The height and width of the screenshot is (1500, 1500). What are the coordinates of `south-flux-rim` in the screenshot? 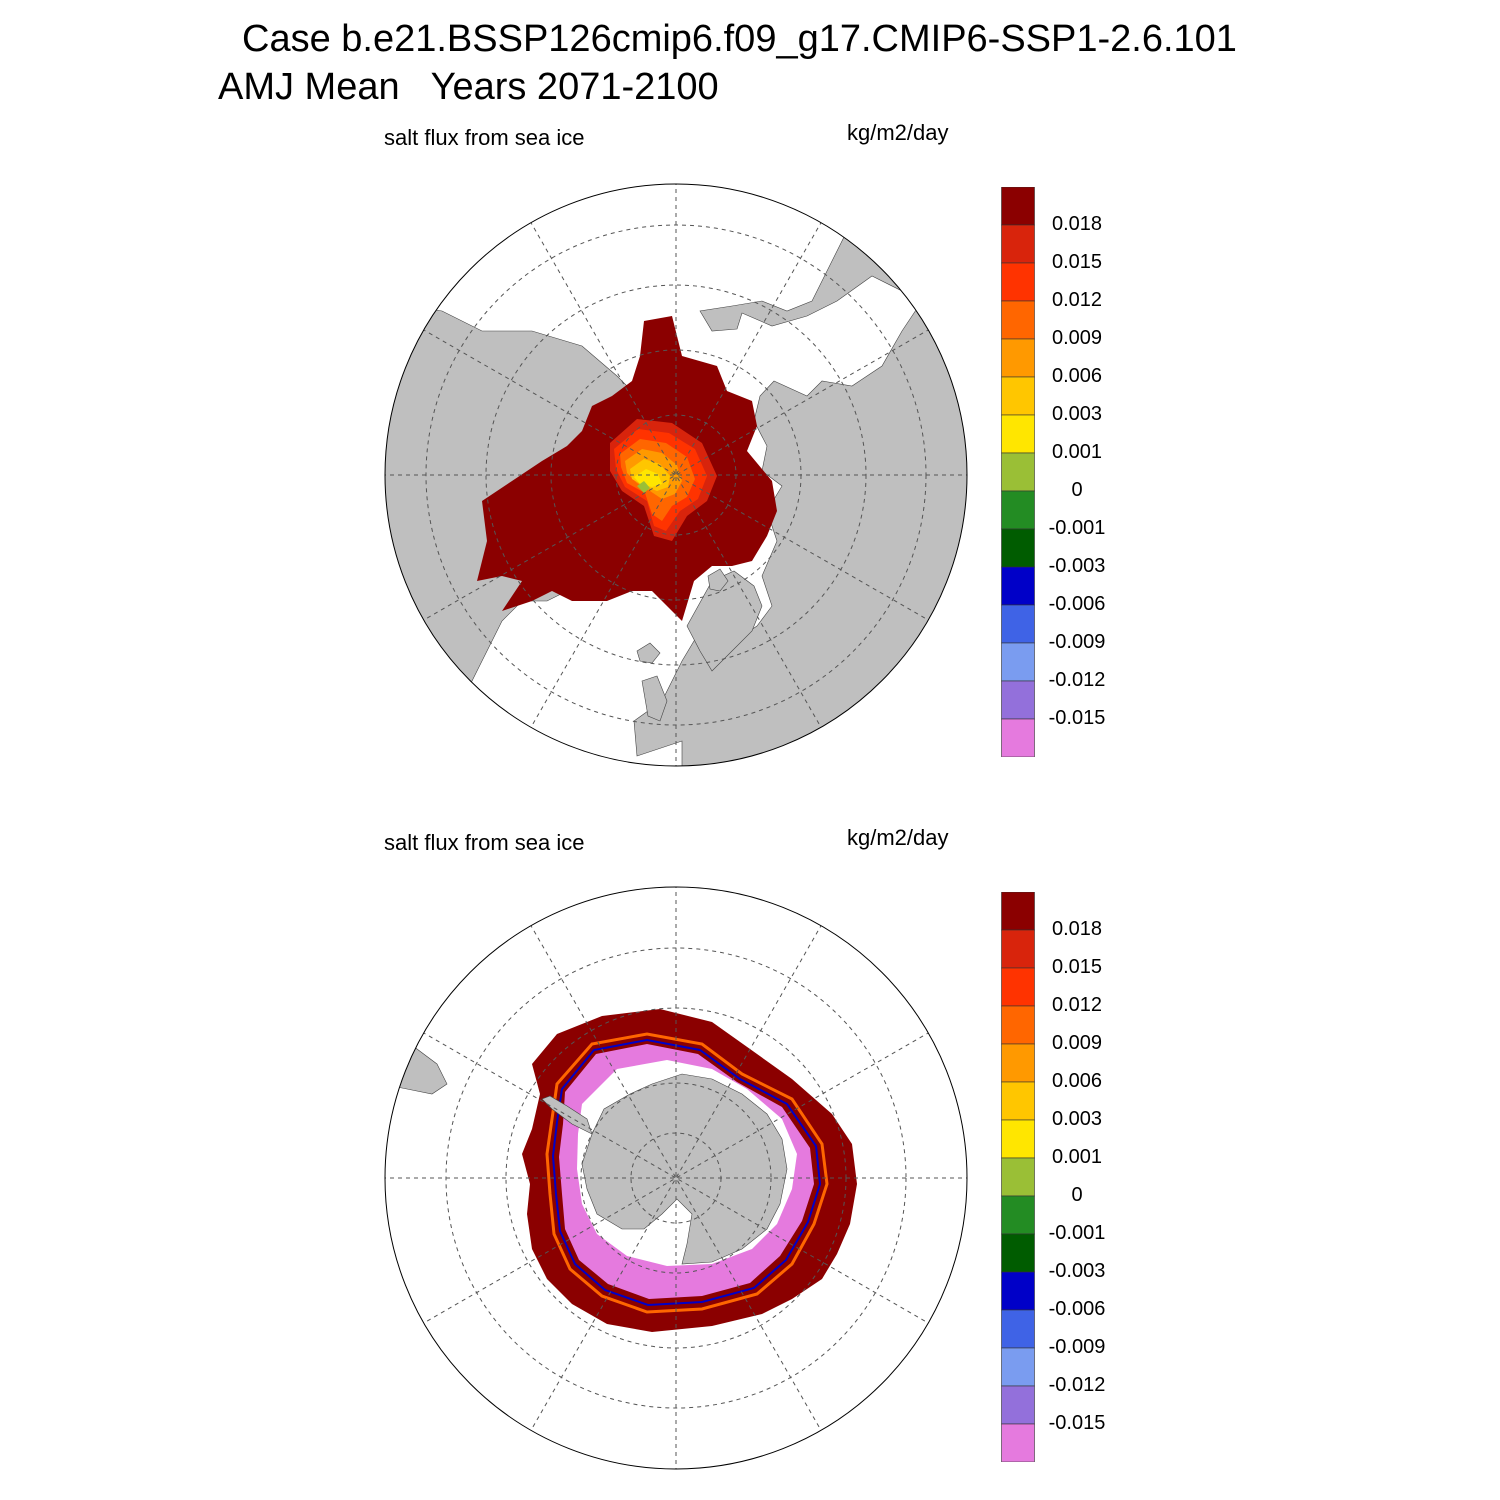 It's located at (687, 1173).